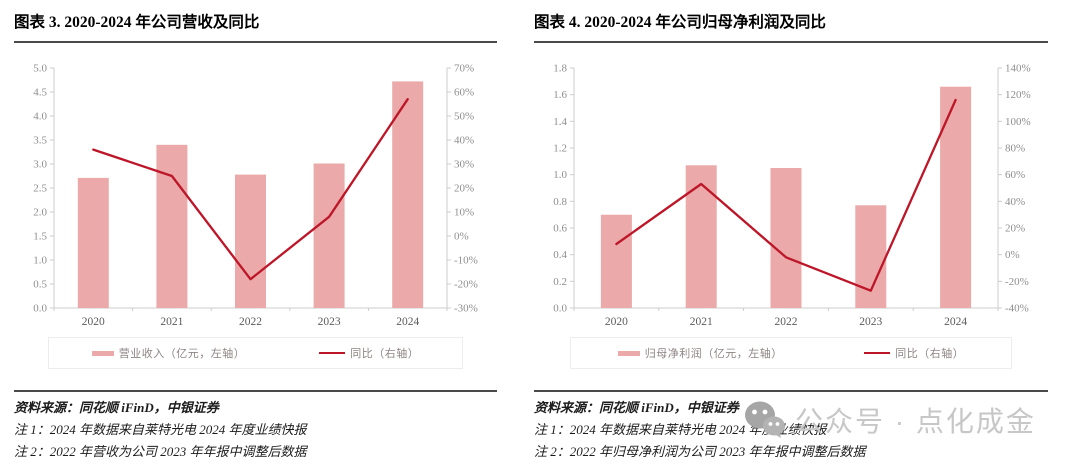 This screenshot has height=465, width=1078. What do you see at coordinates (40, 141) in the screenshot?
I see `svg-text: 3.5` at bounding box center [40, 141].